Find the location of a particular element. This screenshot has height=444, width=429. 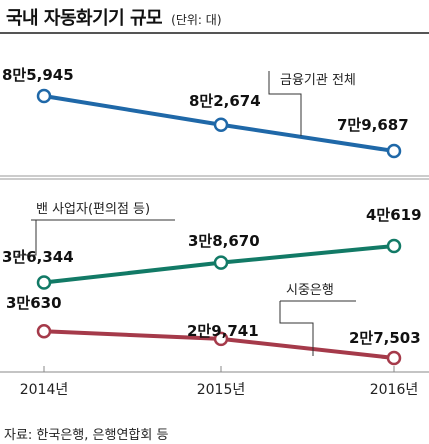

series-name-label: 밴 사업자(편의점 등) is located at coordinates (93, 209).